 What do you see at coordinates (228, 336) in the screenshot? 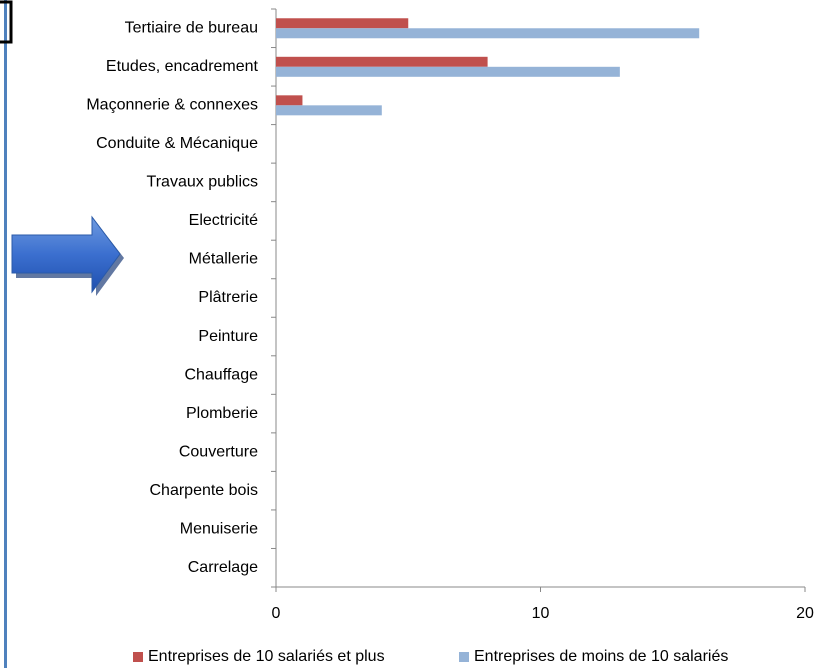
I see `y-tick-label: Peinture` at bounding box center [228, 336].